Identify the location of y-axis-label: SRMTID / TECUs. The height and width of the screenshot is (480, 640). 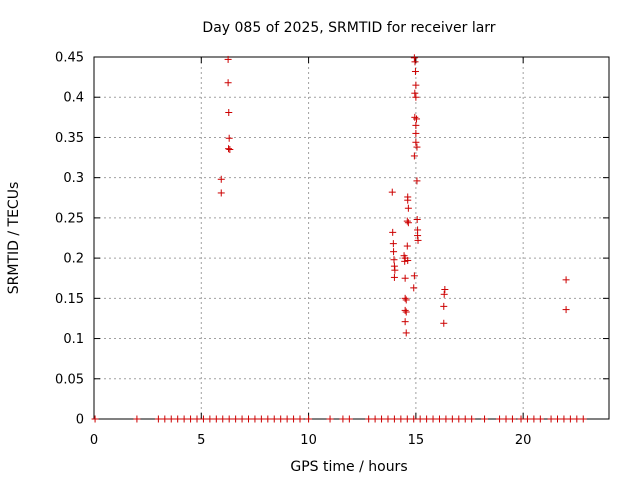
(14, 238).